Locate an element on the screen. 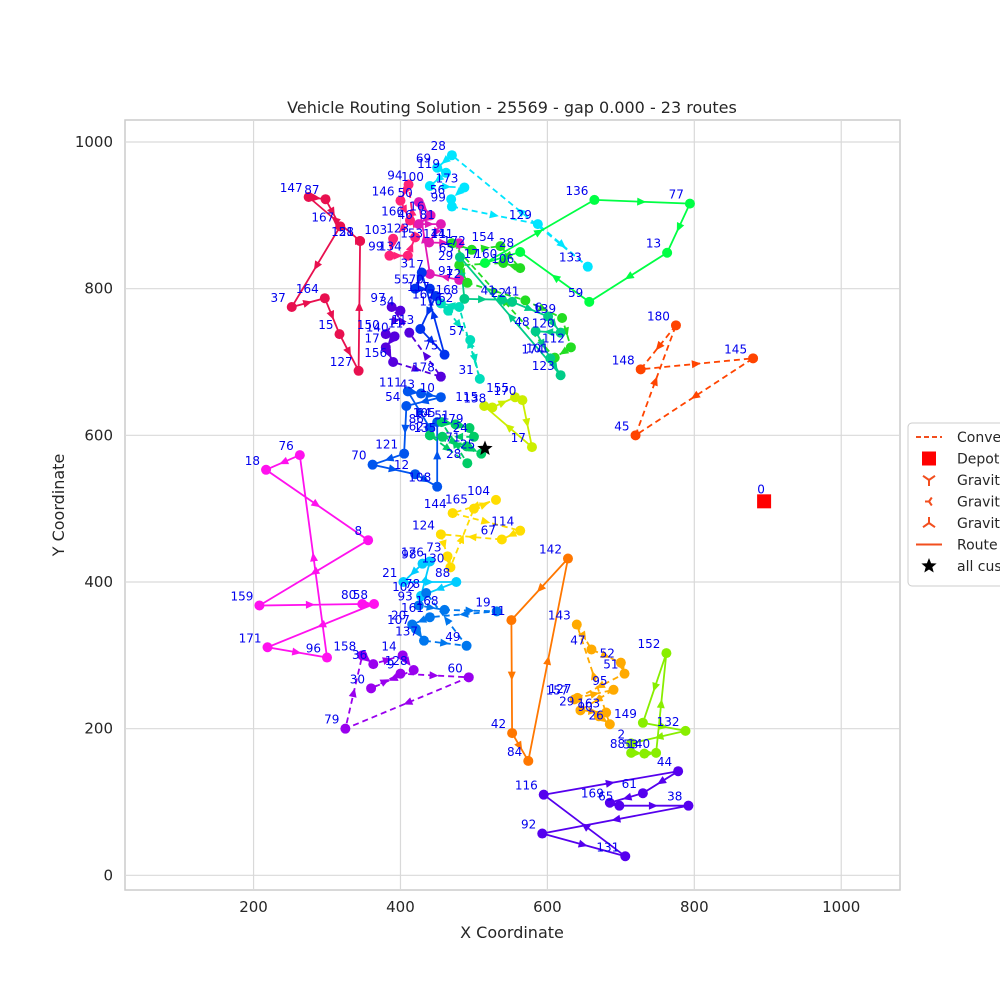 Image resolution: width=1000 pixels, height=1000 pixels. customer-label: 163 is located at coordinates (588, 704).